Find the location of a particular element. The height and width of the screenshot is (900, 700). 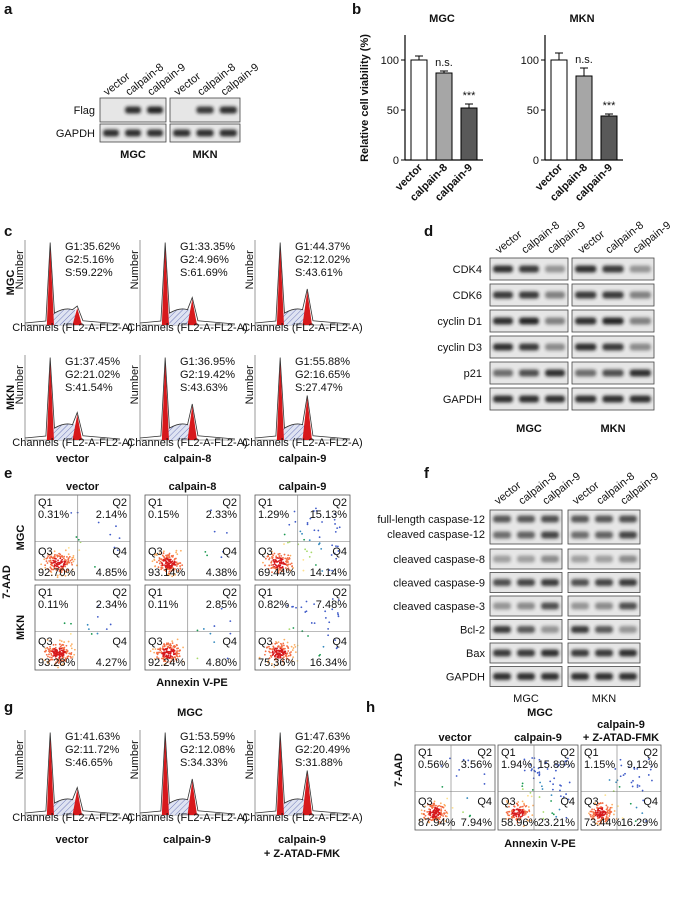

cell-cycle-stat: G1:53.59% is located at coordinates (207, 737).